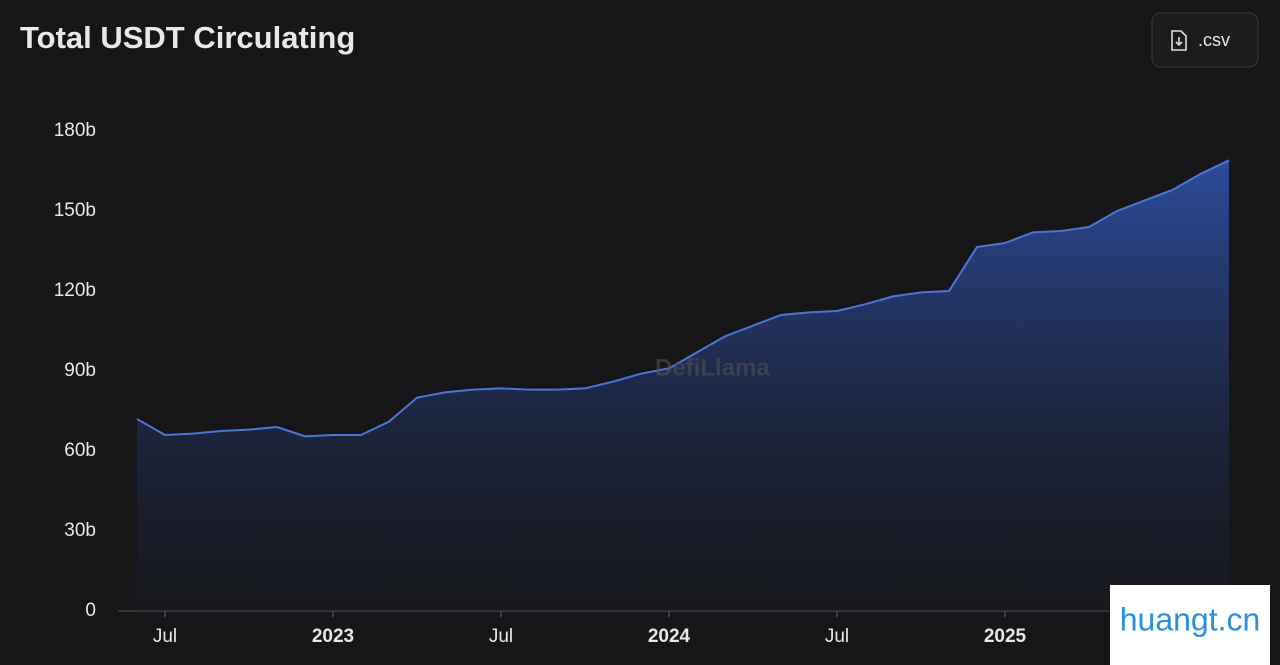  Describe the element at coordinates (712, 367) in the screenshot. I see `watermark: DefiLlama` at that location.